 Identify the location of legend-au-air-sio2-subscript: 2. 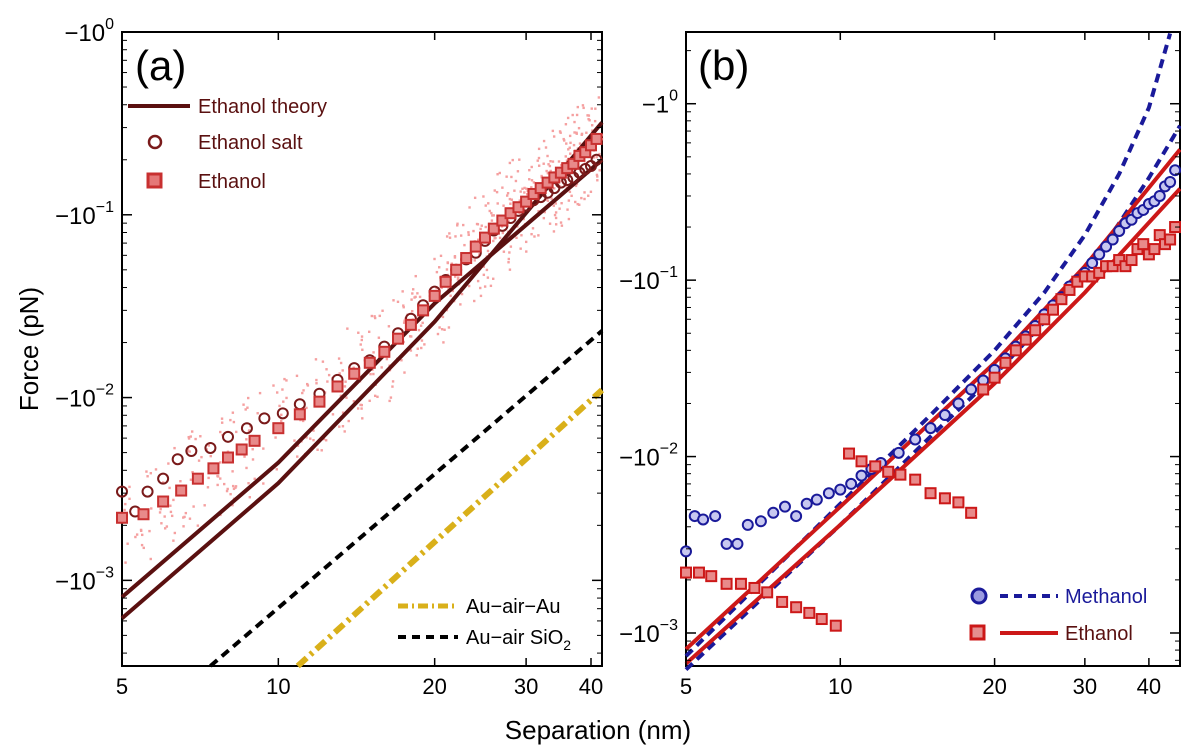
(567, 645).